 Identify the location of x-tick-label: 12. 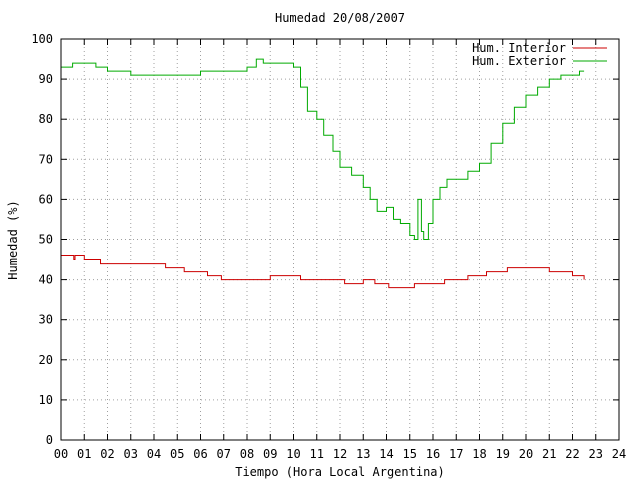
(340, 454).